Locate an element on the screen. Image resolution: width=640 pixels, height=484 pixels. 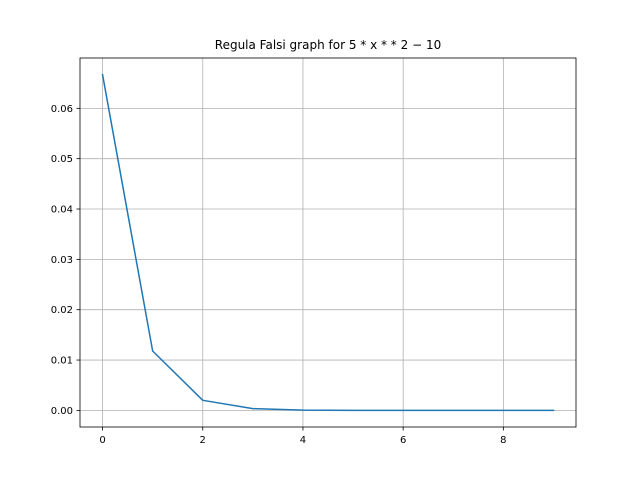
chart-title: Regula Falsi graph for 5 * x * * 2 − 10 is located at coordinates (328, 45).